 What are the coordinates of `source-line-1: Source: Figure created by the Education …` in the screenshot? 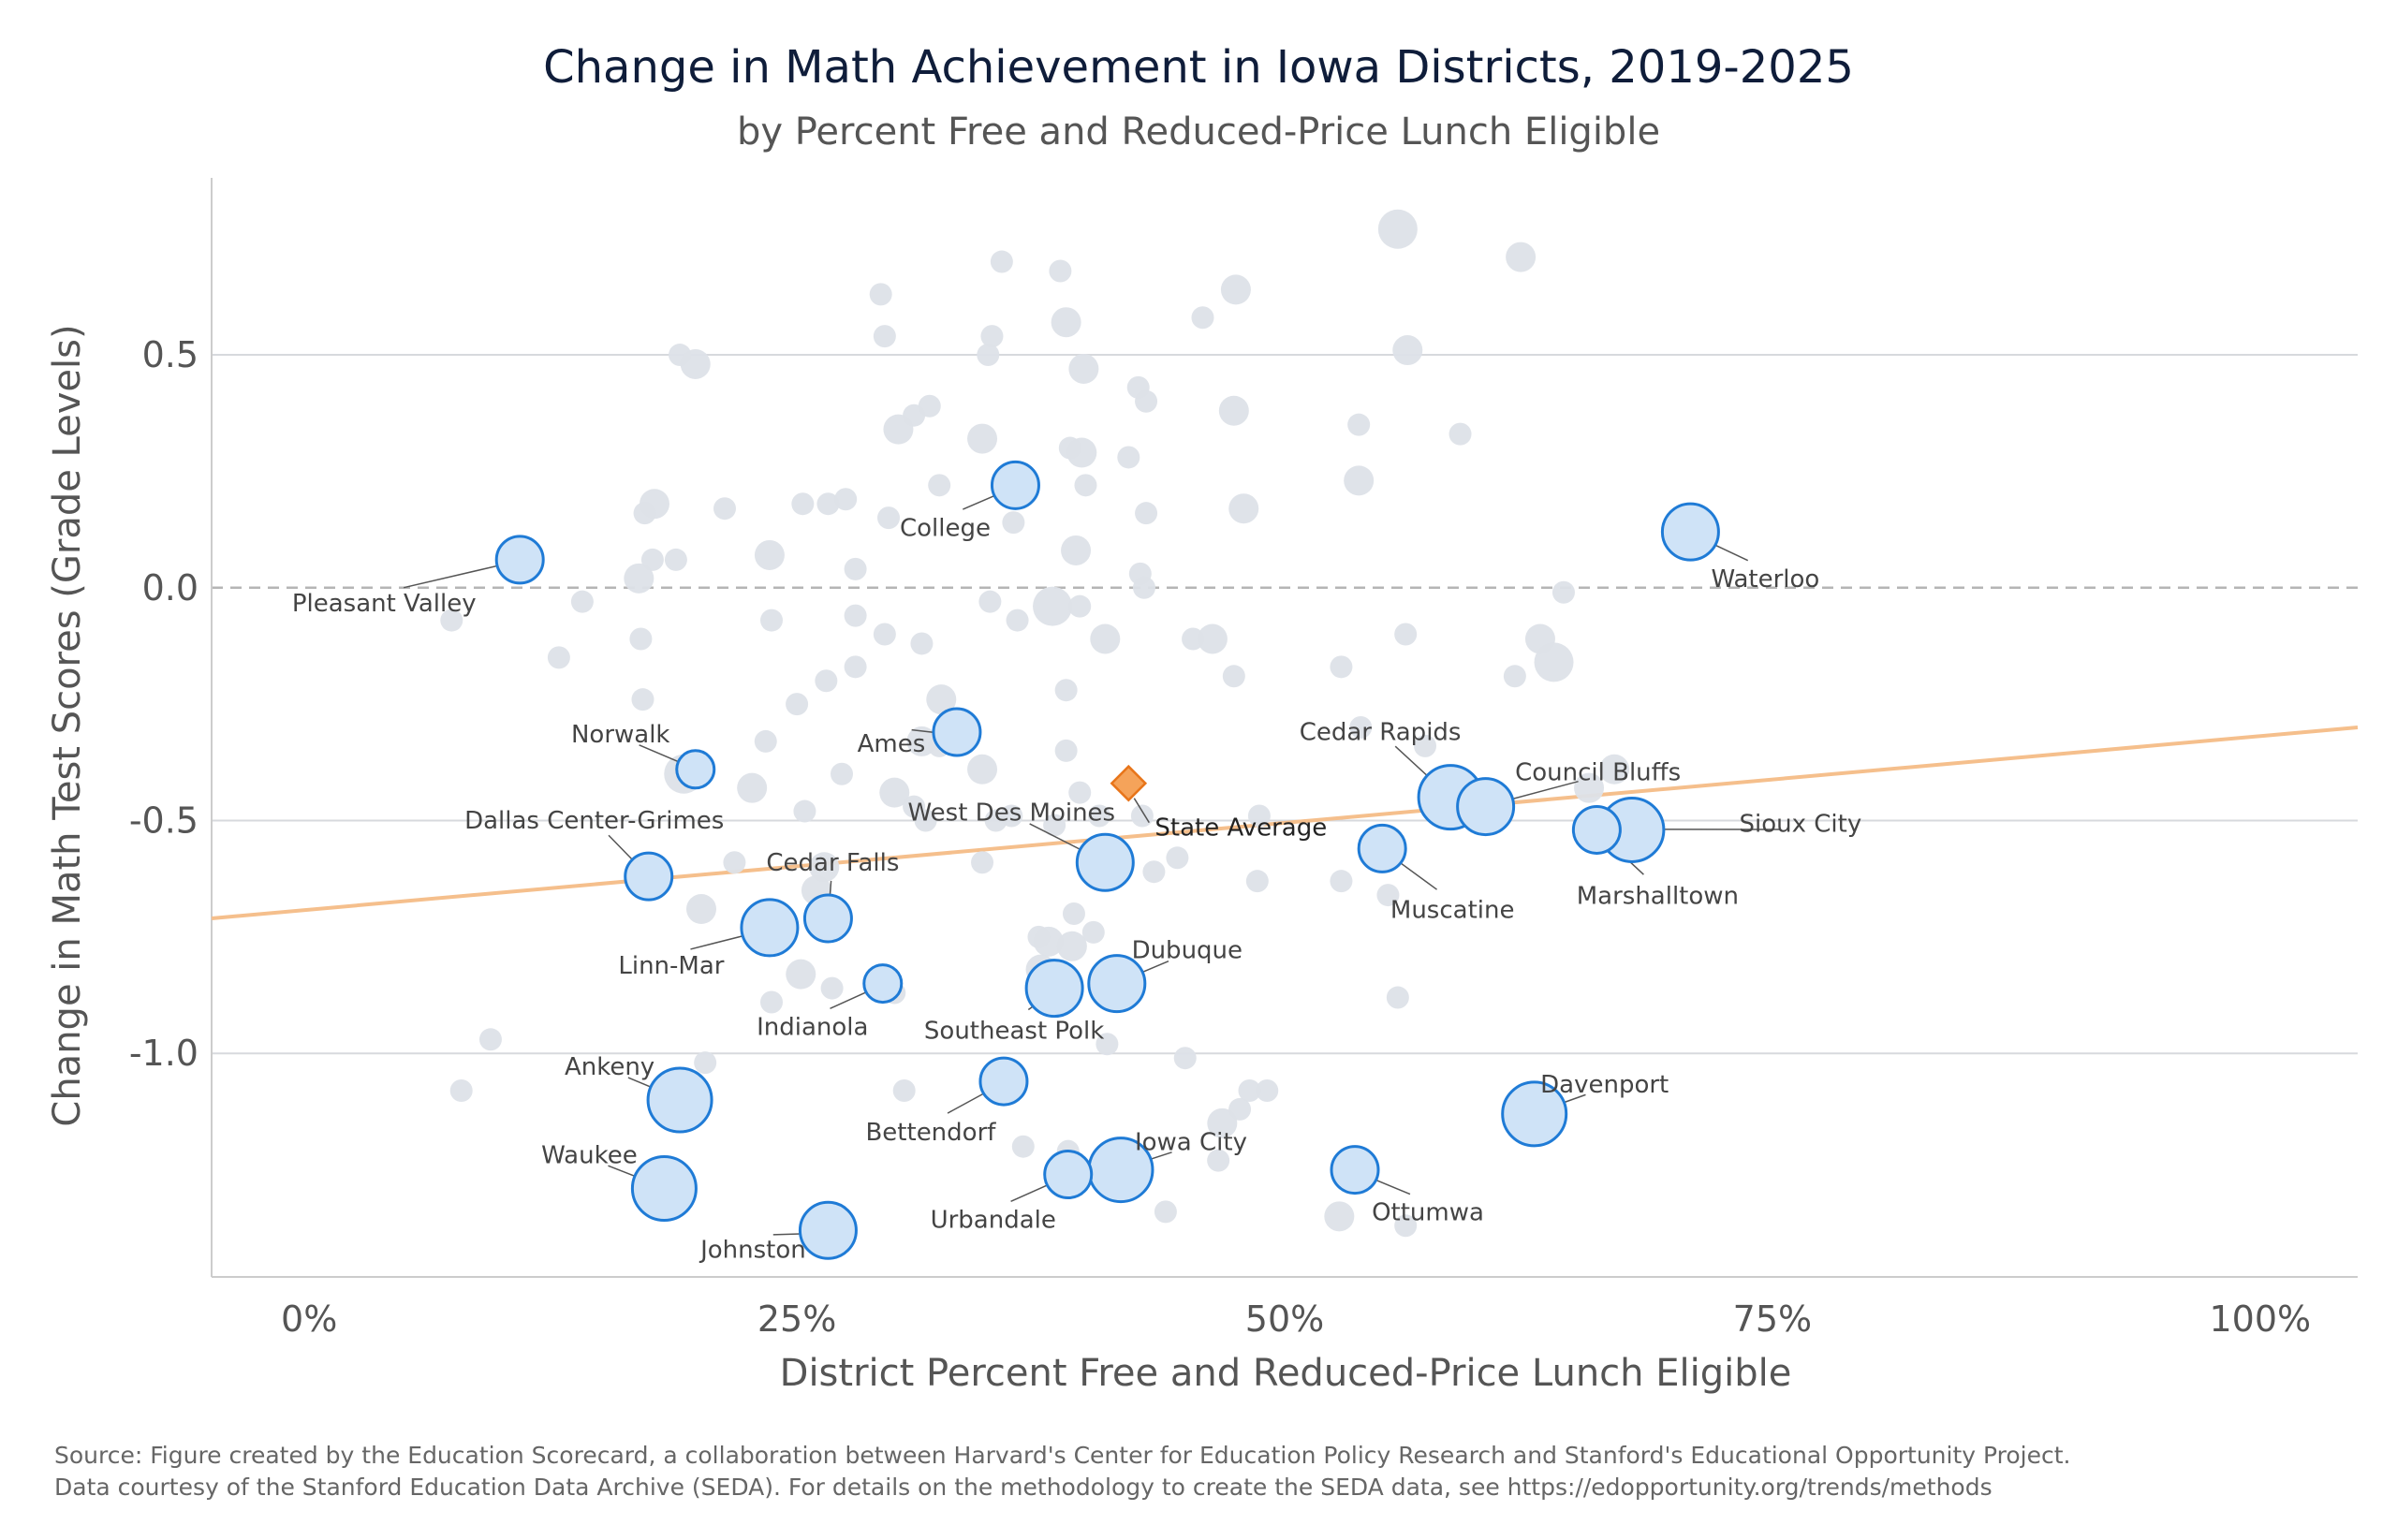 It's located at (1062, 1455).